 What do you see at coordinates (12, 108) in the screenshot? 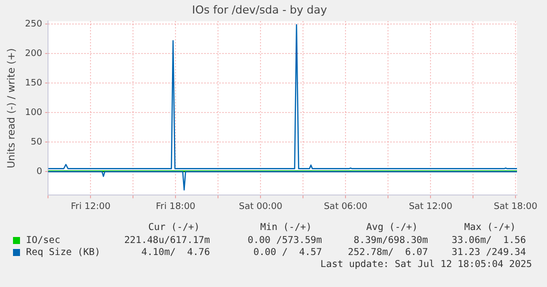
I see `y-axis-title: Units read (-) / write (+)` at bounding box center [12, 108].